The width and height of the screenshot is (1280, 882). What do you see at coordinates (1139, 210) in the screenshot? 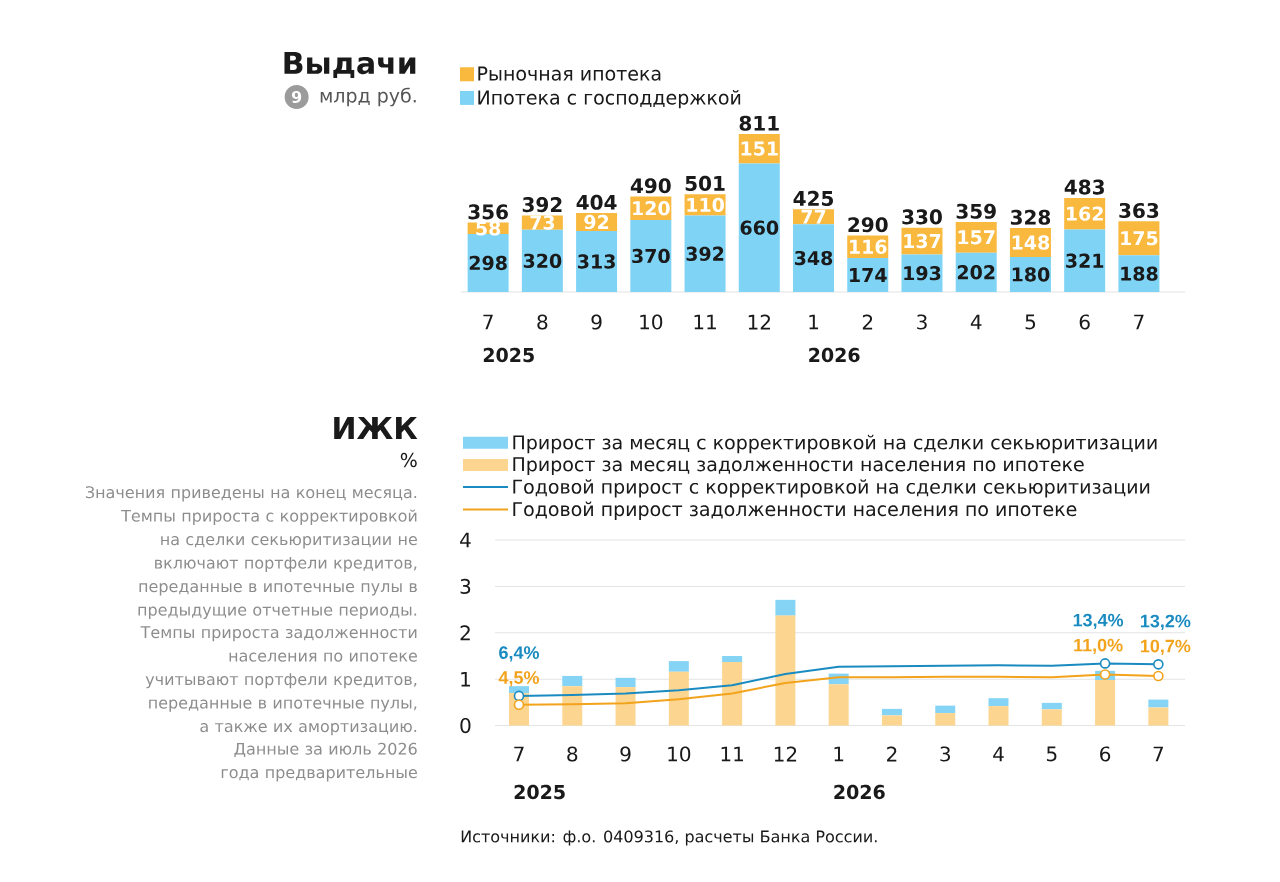
I see `total-label: 363` at bounding box center [1139, 210].